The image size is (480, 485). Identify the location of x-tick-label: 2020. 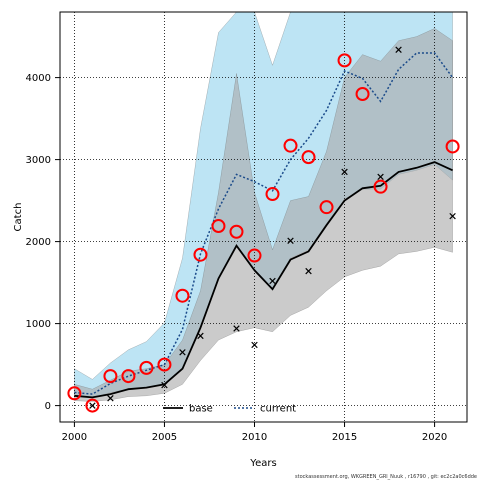
(434, 437).